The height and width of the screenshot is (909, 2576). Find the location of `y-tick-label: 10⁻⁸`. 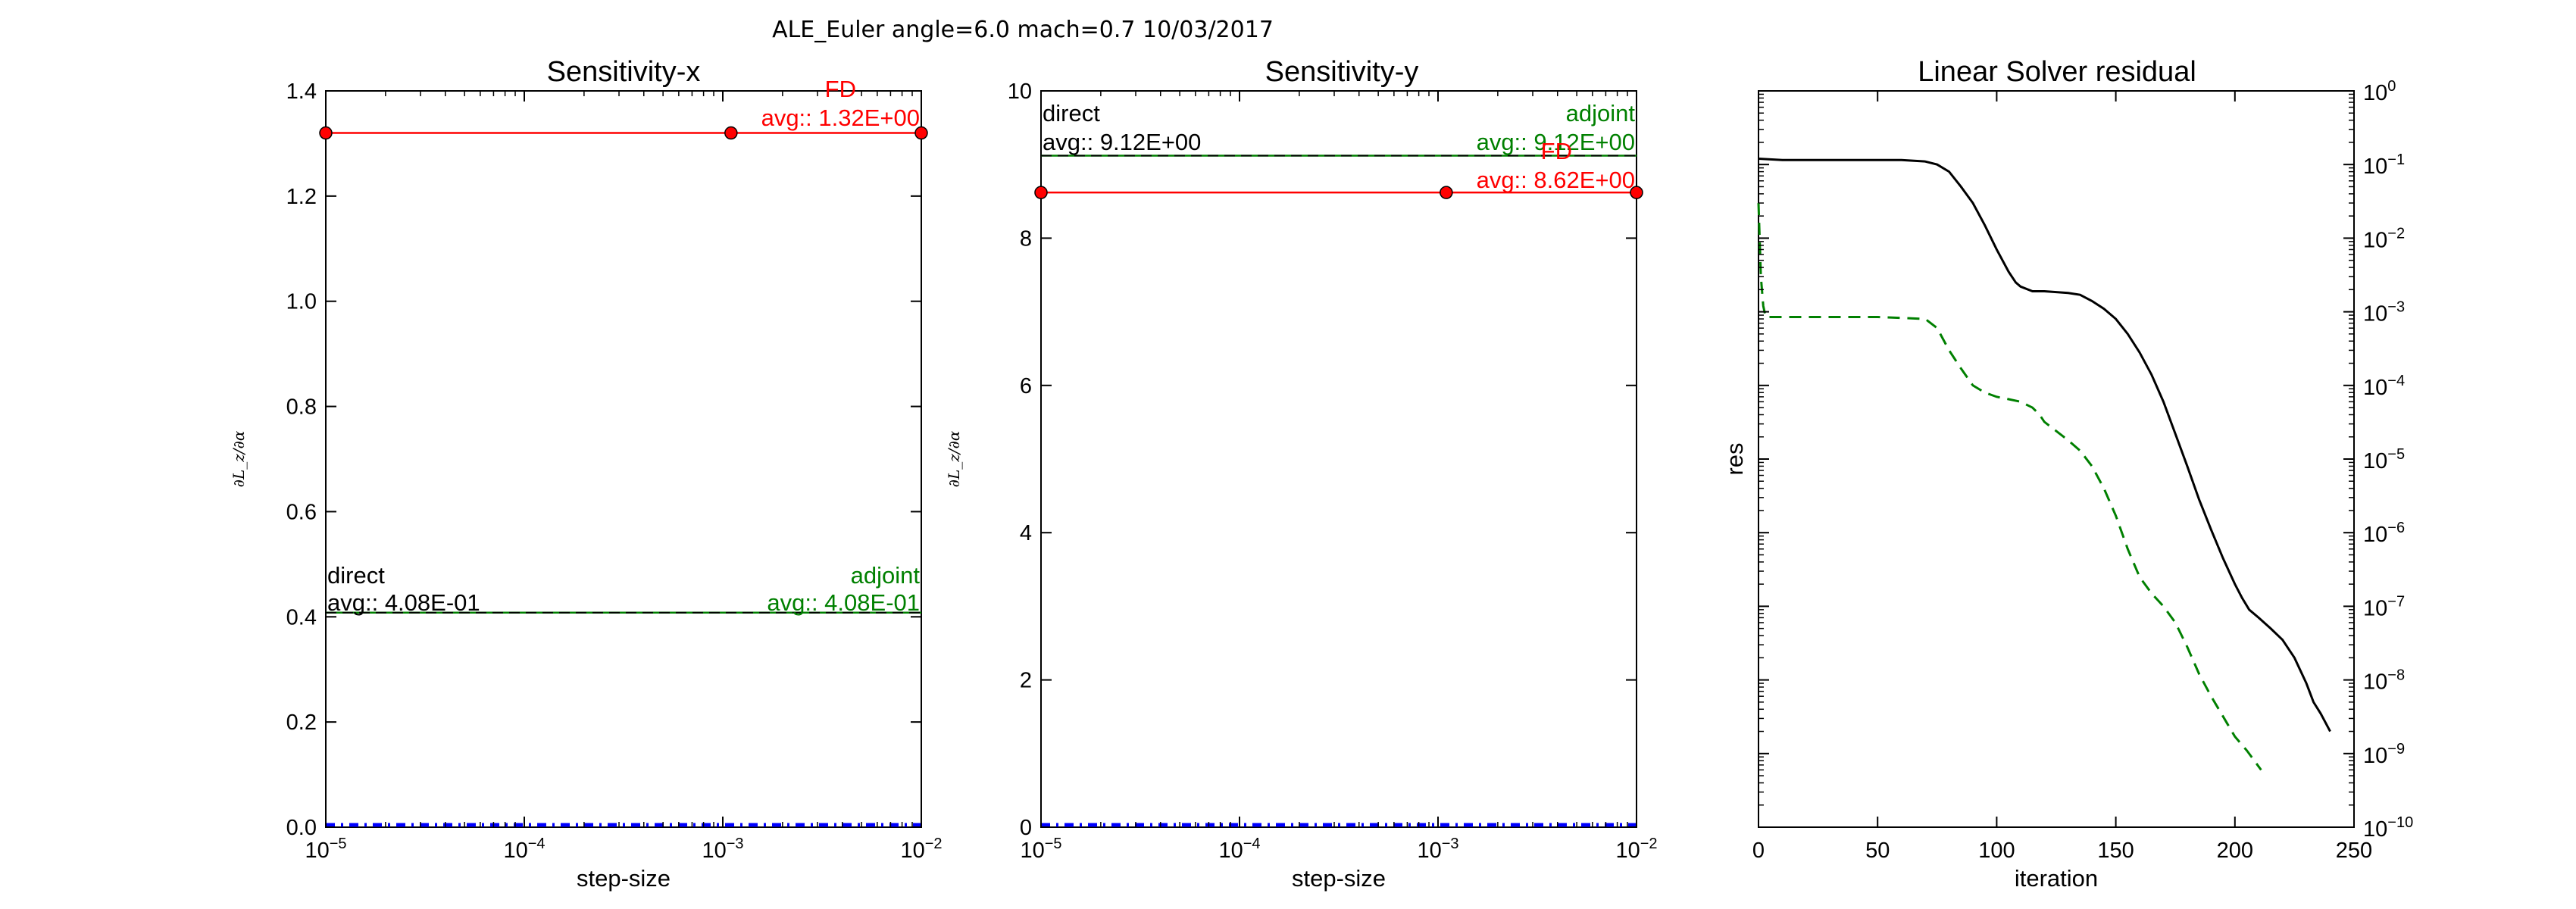

y-tick-label: 10⁻⁸ is located at coordinates (2384, 681).